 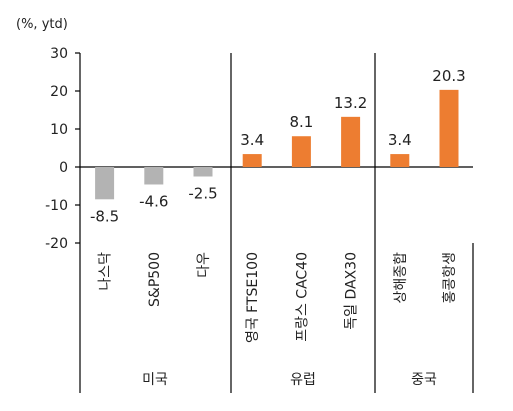 I want to click on y-tick-label: -20, so click(x=56, y=244).